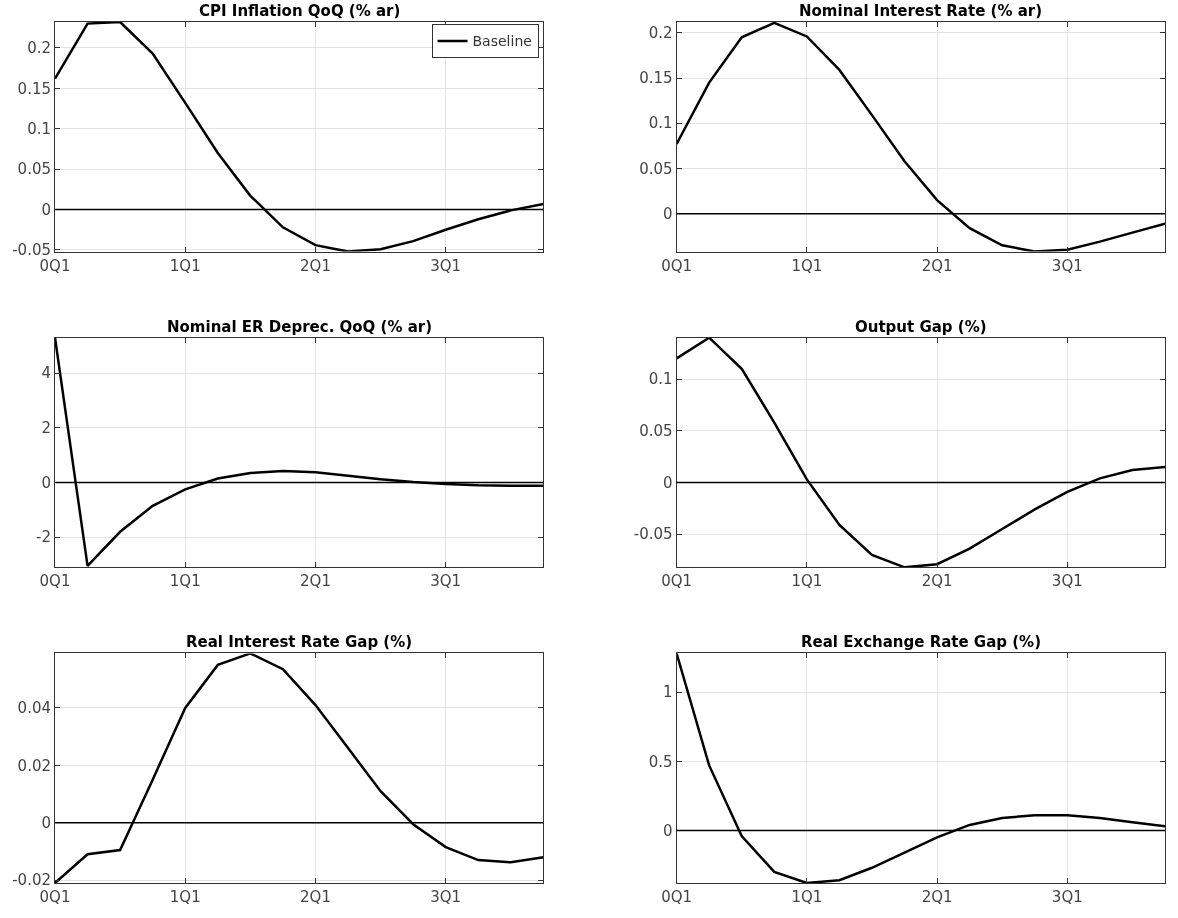 This screenshot has height=918, width=1178. What do you see at coordinates (660, 761) in the screenshot?
I see `y-tick-label: 0.5` at bounding box center [660, 761].